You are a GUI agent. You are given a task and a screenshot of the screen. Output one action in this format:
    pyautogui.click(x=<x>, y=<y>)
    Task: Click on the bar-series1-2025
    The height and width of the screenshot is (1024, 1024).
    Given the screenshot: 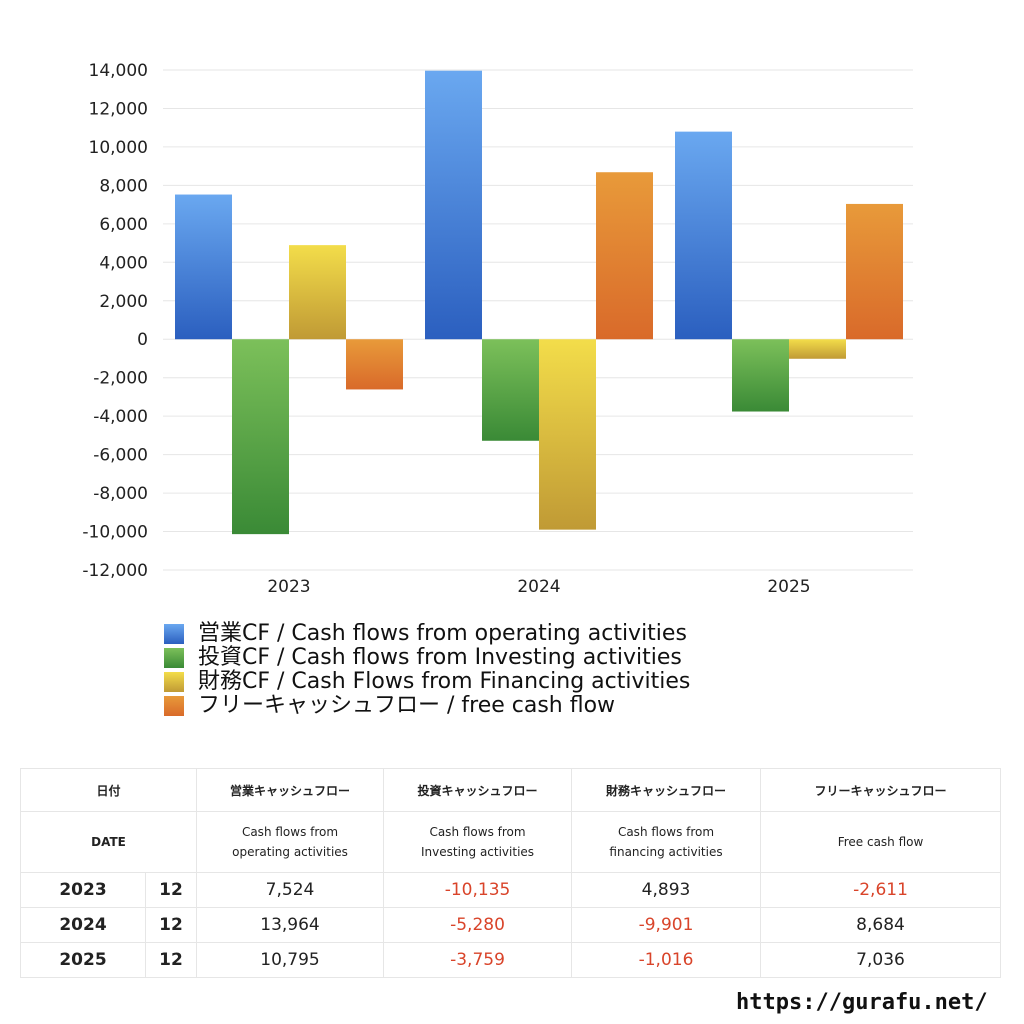 What is the action you would take?
    pyautogui.click(x=760, y=375)
    